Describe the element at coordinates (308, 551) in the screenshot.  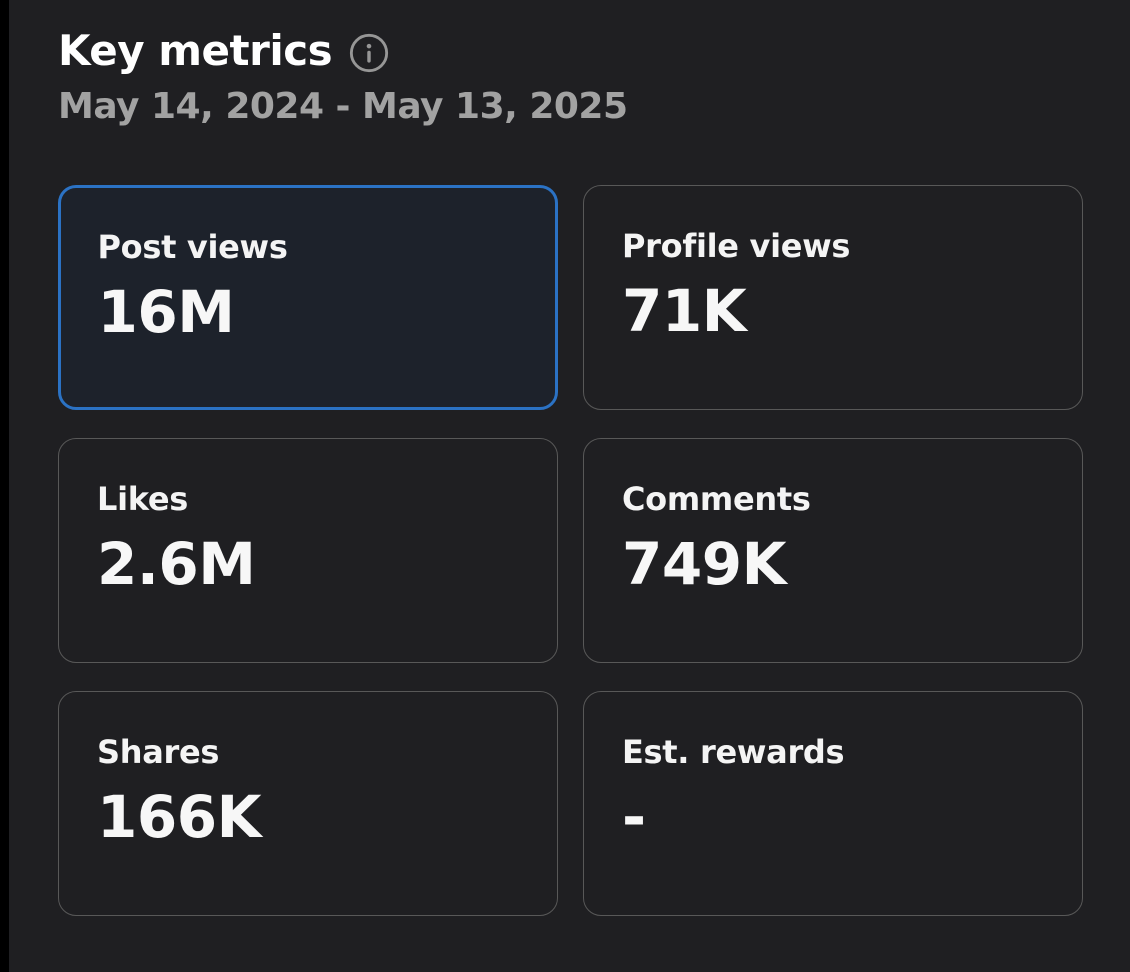
I see `metric-card-likes: Likes 2.6M` at that location.